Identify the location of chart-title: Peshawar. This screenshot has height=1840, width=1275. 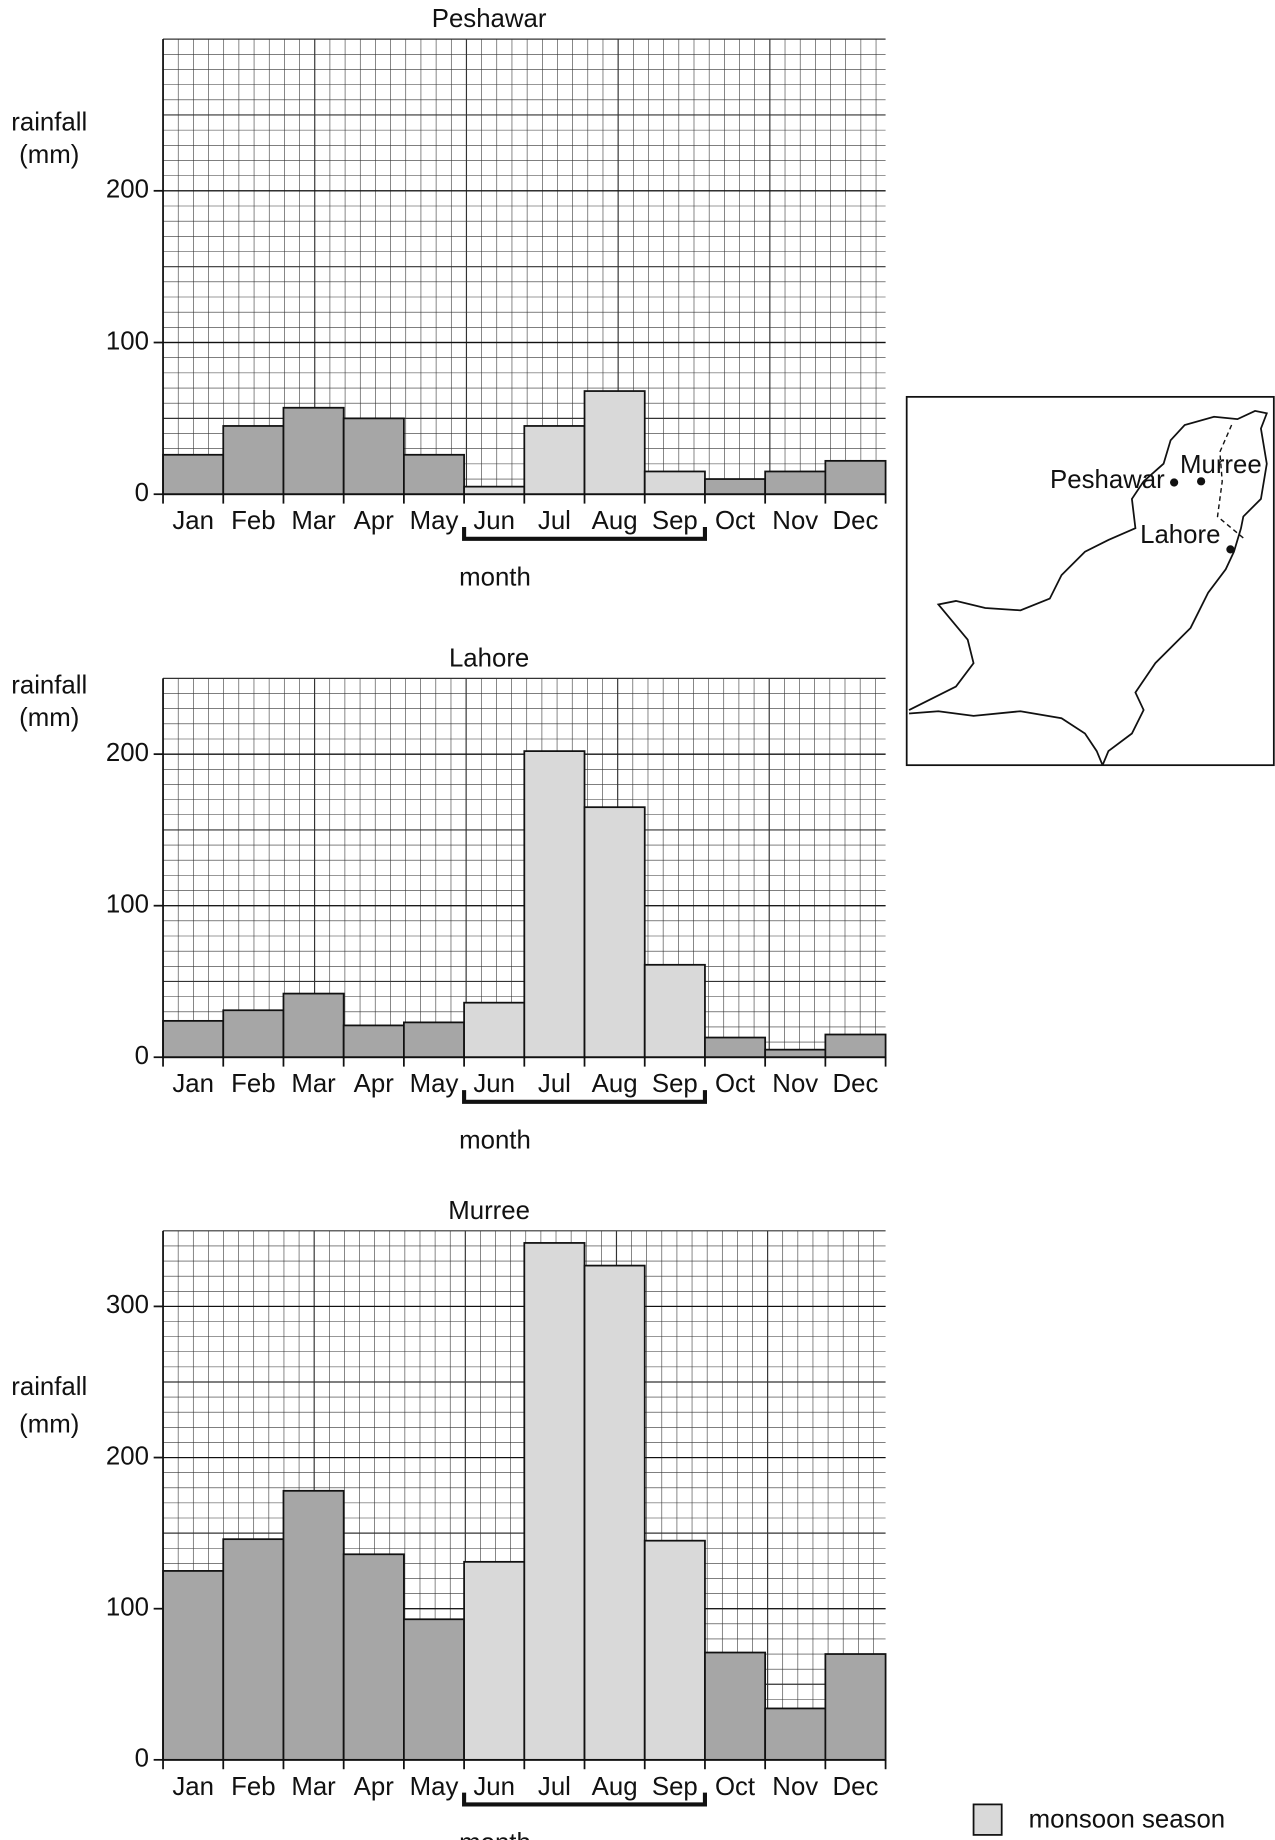
(489, 19).